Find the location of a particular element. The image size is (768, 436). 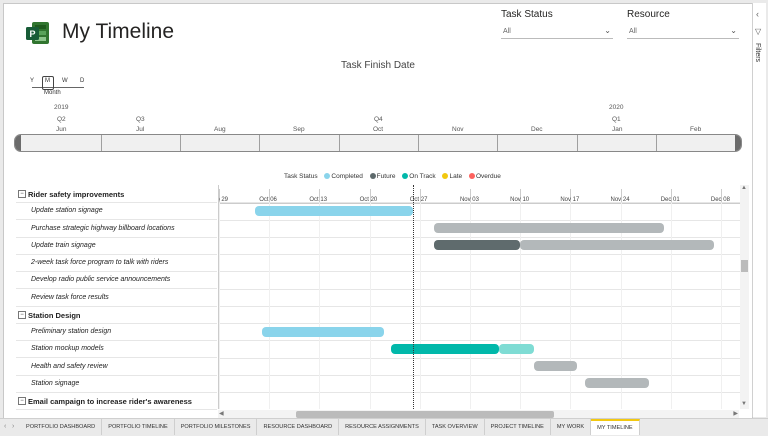

task-group-row: − Station Design is located at coordinates (116, 315).